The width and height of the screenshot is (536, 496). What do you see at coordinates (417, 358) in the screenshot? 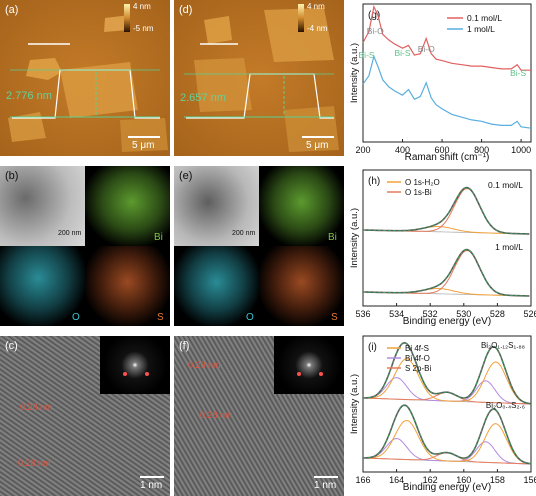
I see `legend-text-i1: Bi 4f-O` at bounding box center [417, 358].